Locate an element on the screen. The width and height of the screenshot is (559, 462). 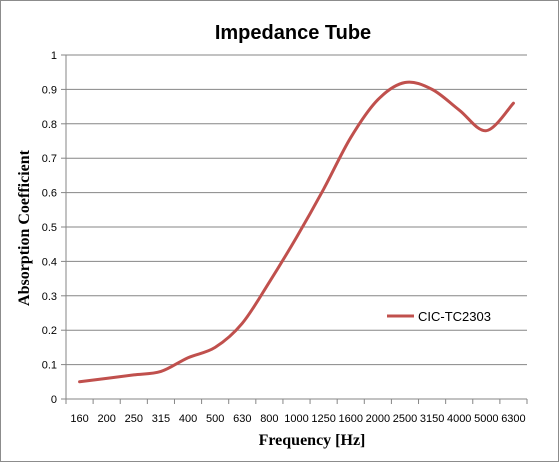
y-tick-label: 0.1 is located at coordinates (49, 366).